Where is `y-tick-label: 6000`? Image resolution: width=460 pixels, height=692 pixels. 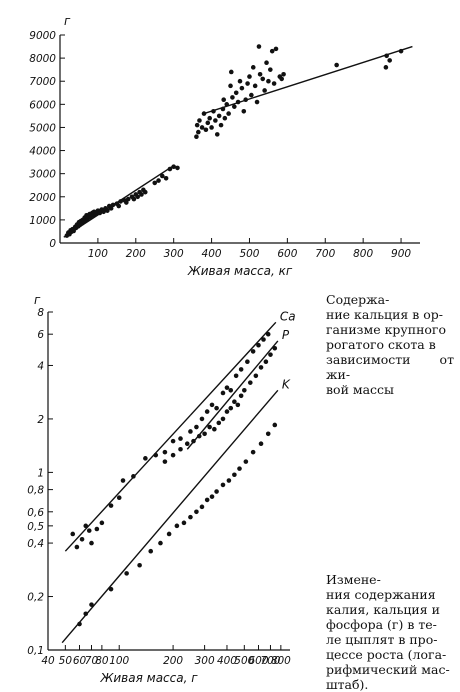 y-tick-label: 6000 is located at coordinates (42, 105).